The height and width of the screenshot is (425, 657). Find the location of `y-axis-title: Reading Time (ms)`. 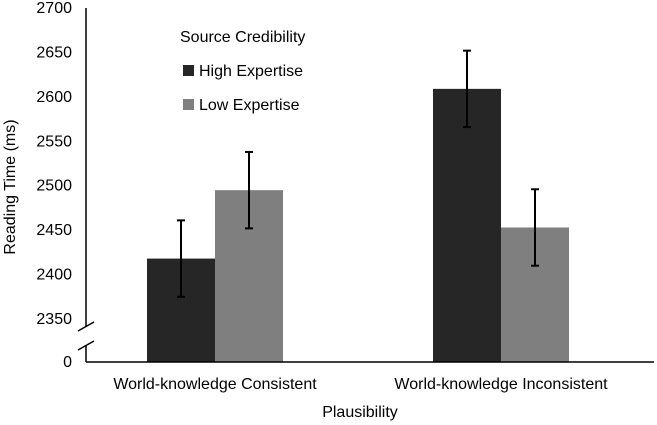

y-axis-title: Reading Time (ms) is located at coordinates (10, 186).